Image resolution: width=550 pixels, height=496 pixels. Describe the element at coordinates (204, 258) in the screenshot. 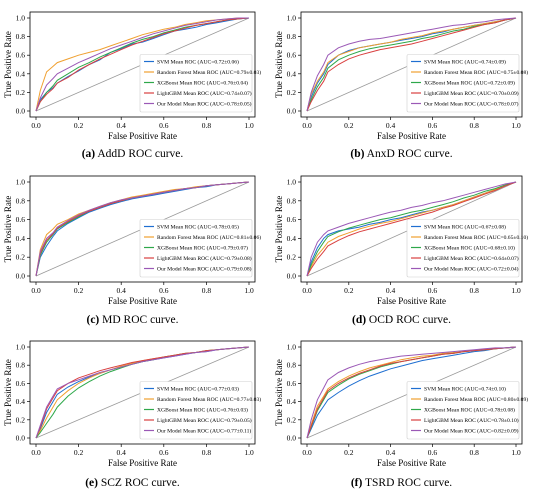

I see `legend-entry: LightGBM Mean ROC (AUC=0.79±0.08)` at that location.